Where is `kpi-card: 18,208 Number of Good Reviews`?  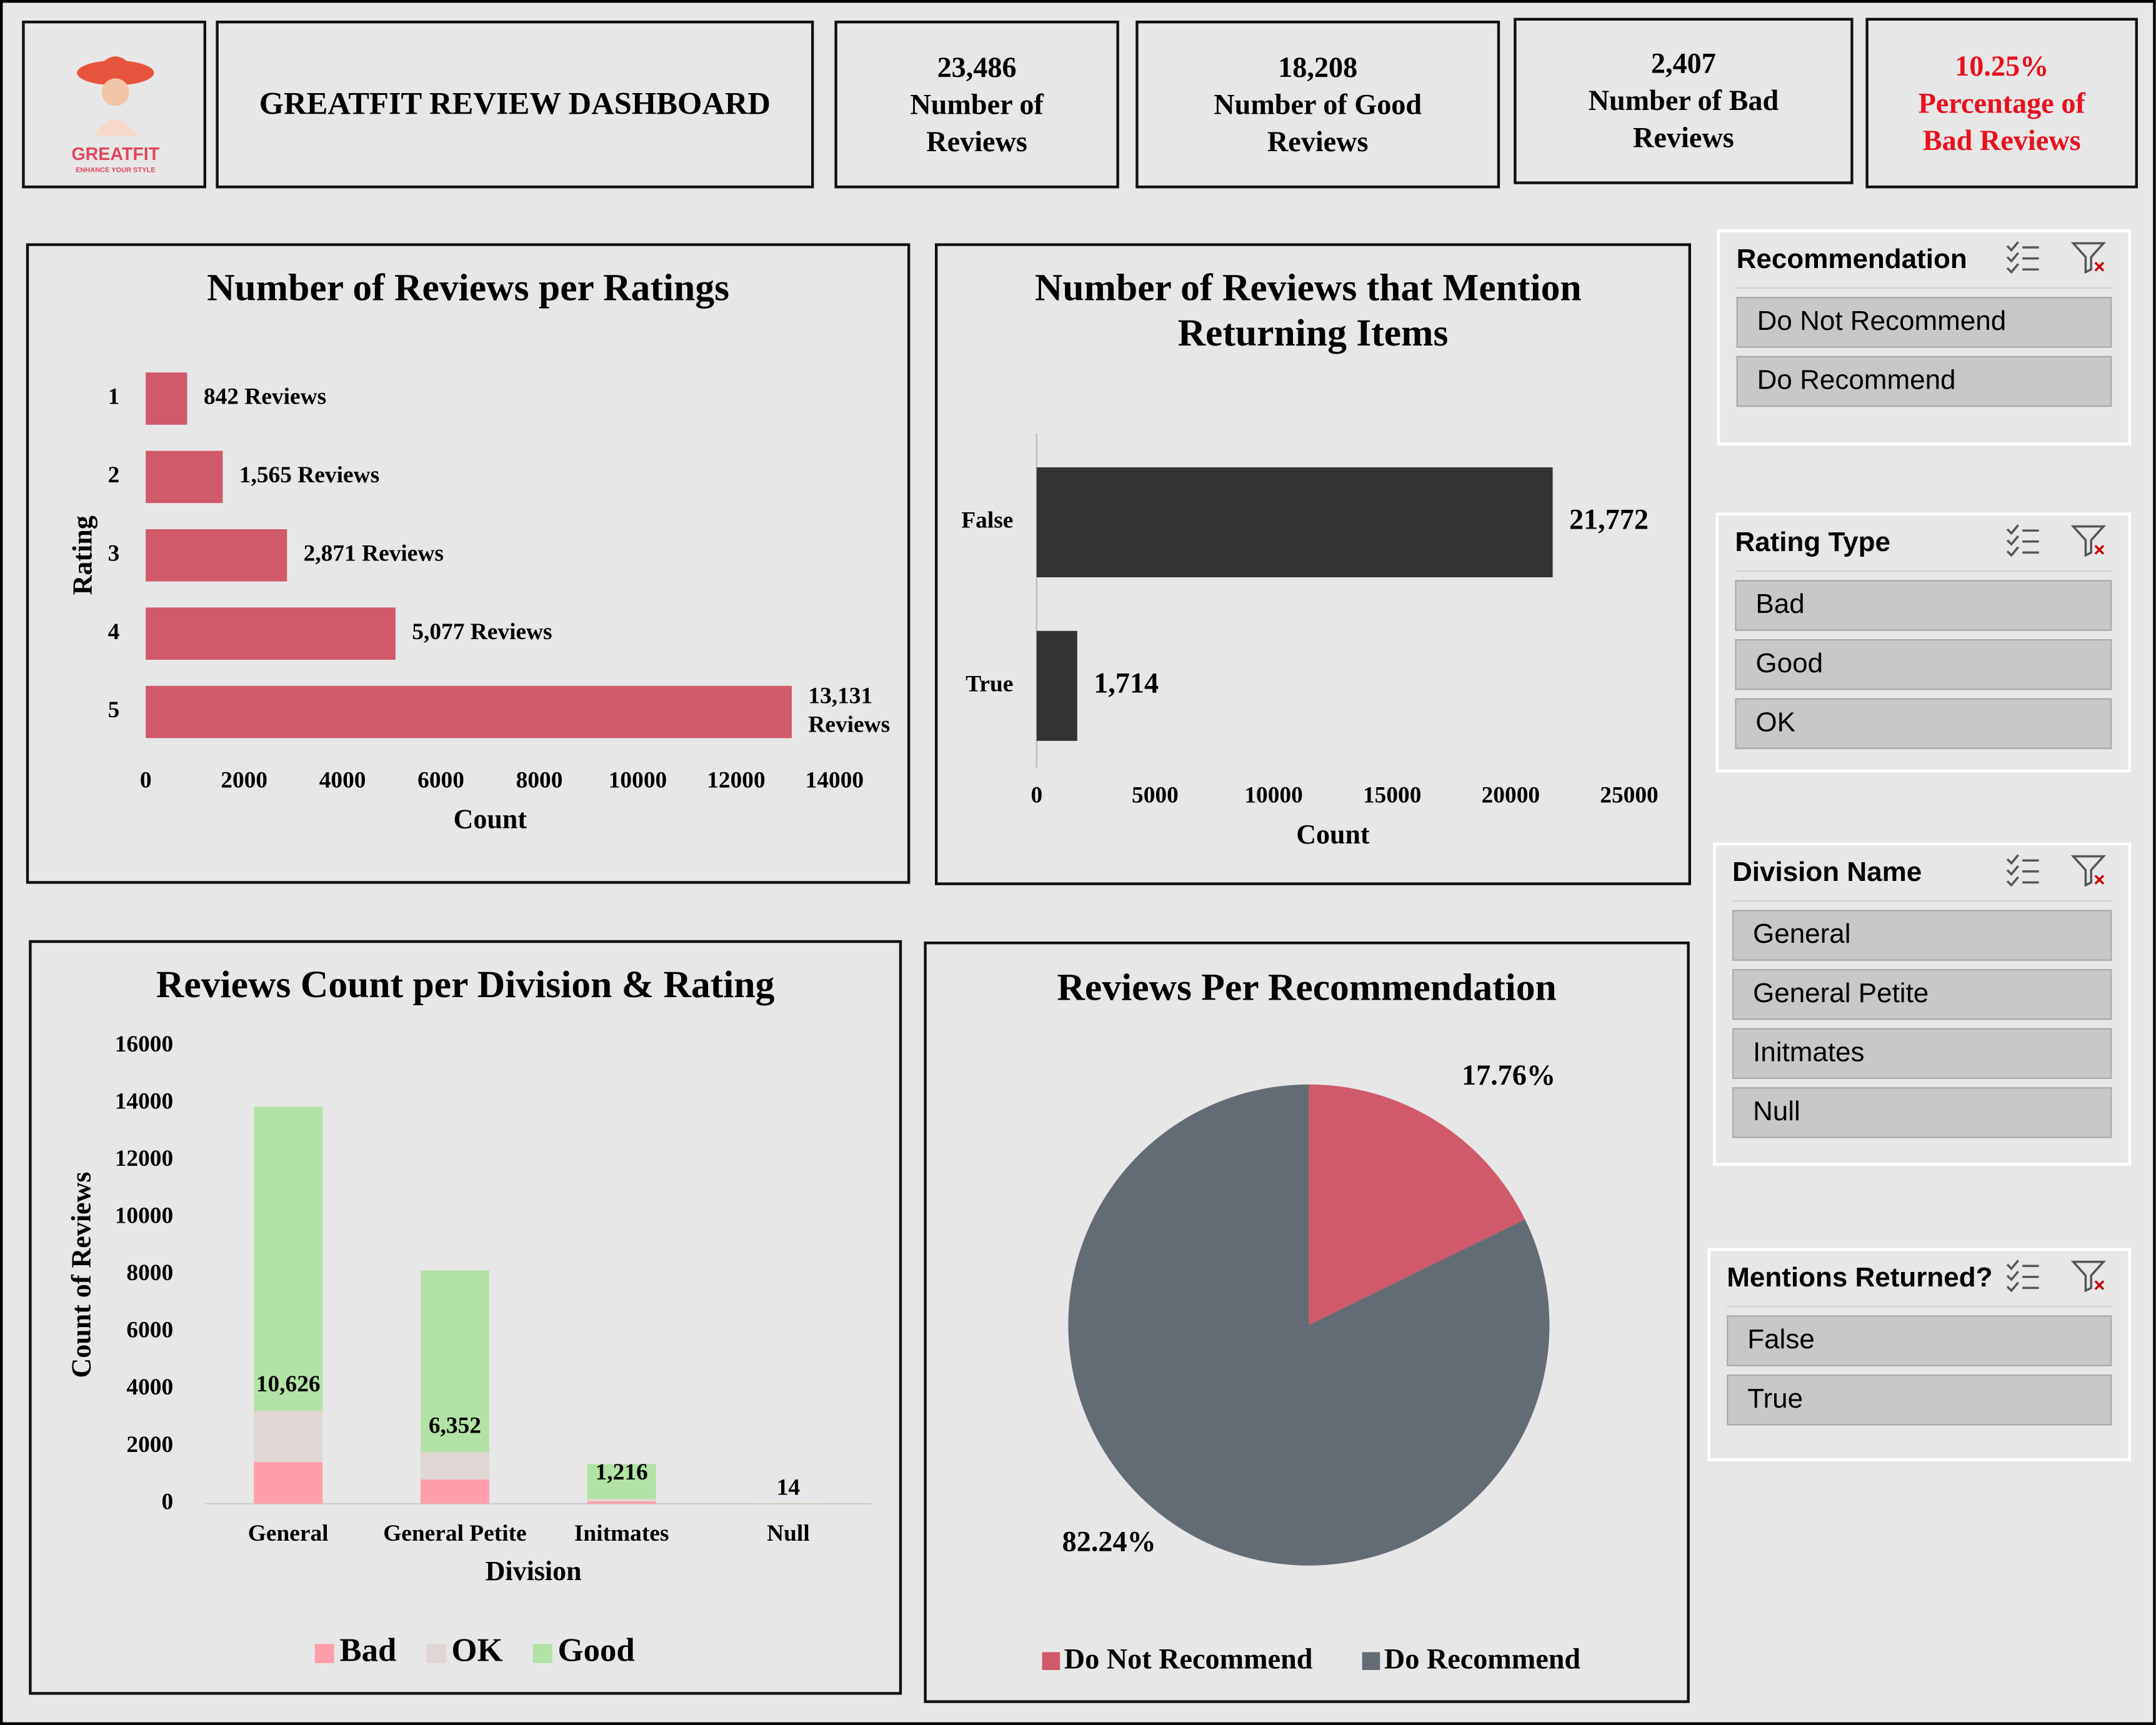 kpi-card: 18,208 Number of Good Reviews is located at coordinates (1317, 105).